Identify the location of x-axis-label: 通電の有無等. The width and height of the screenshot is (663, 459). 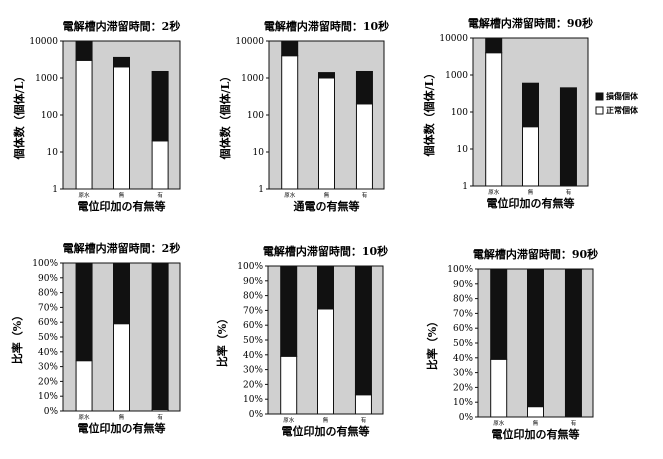
(327, 206).